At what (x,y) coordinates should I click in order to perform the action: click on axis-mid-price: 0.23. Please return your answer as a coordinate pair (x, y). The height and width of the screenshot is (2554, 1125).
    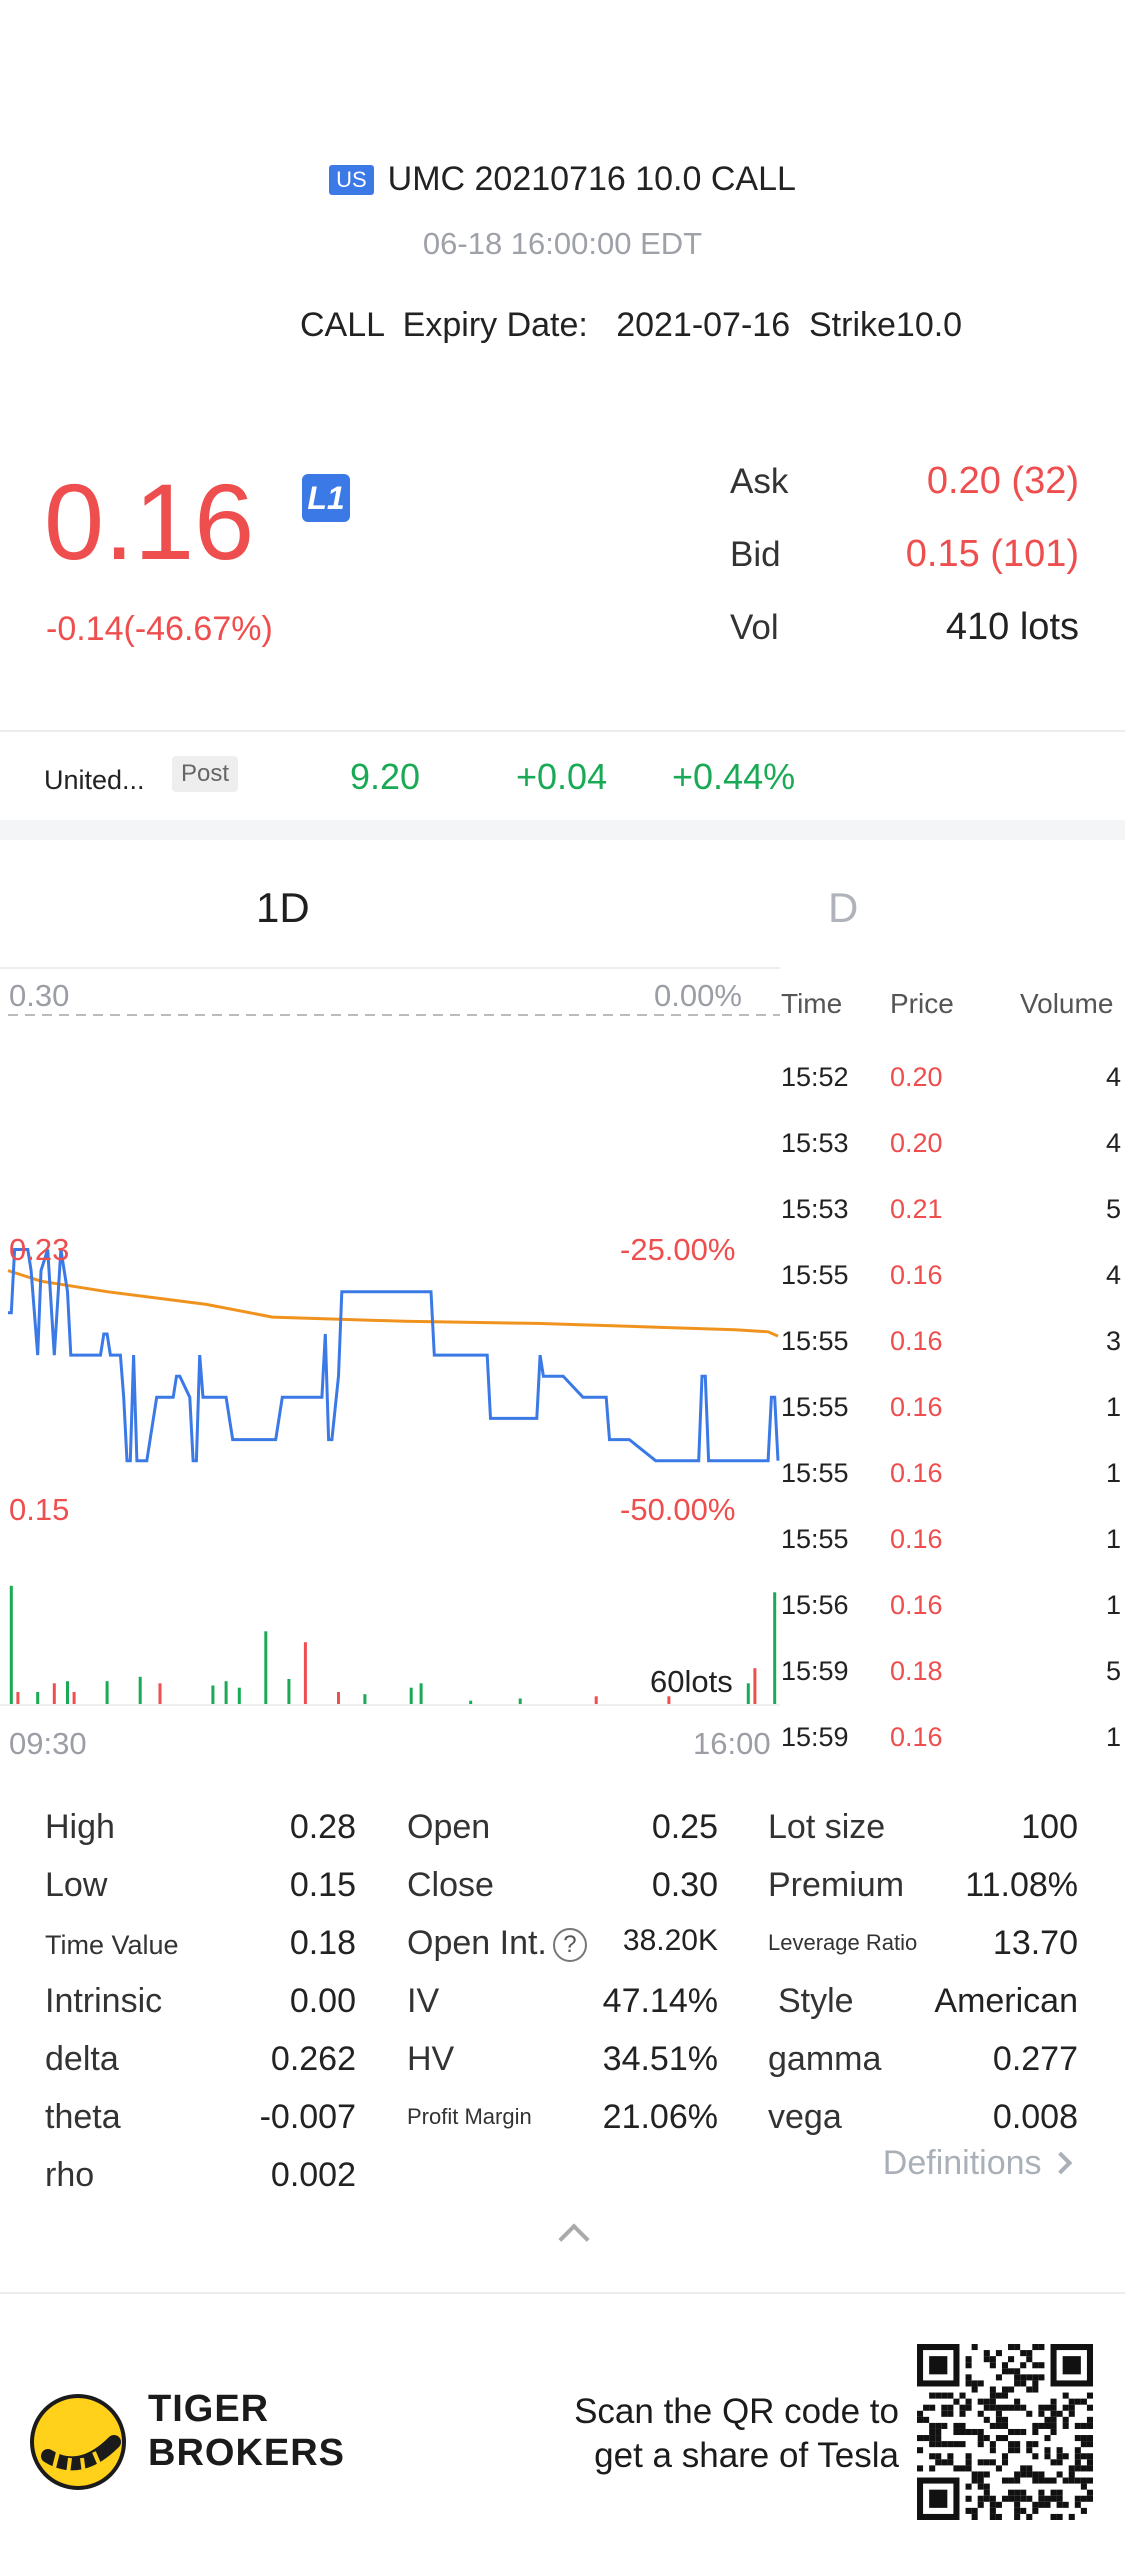
    Looking at the image, I should click on (39, 1249).